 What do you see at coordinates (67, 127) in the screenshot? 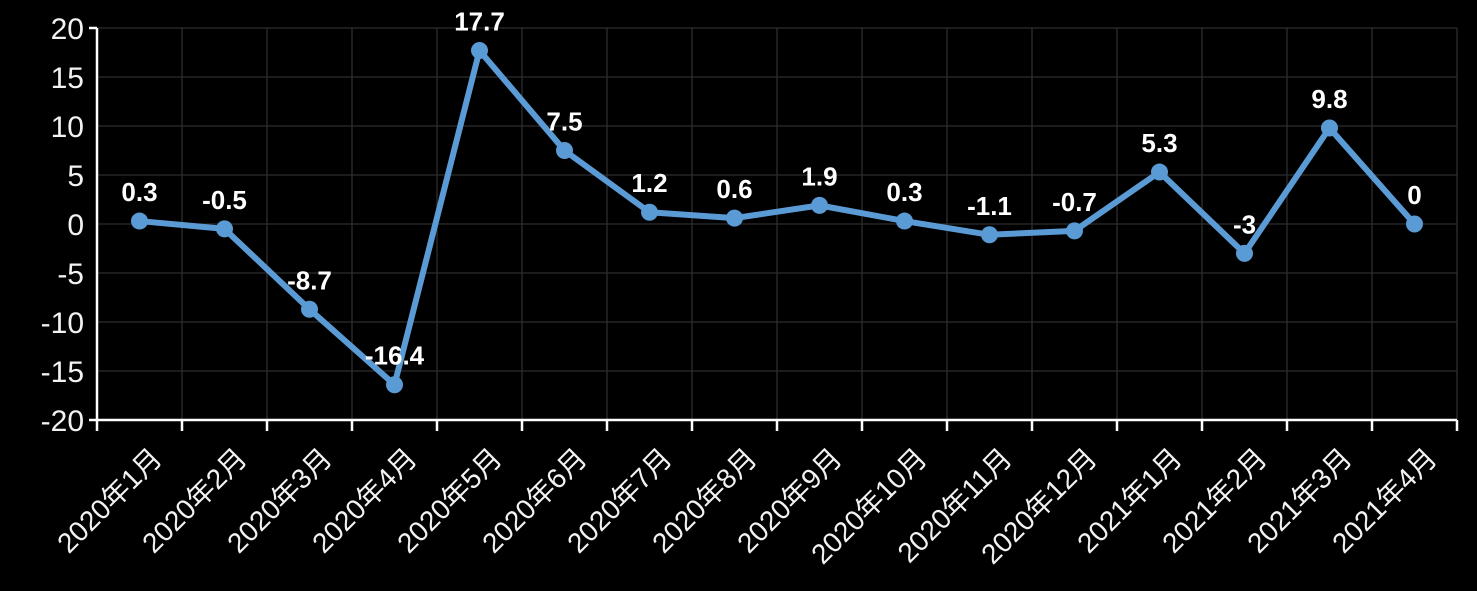
I see `y-tick-label: 10` at bounding box center [67, 127].